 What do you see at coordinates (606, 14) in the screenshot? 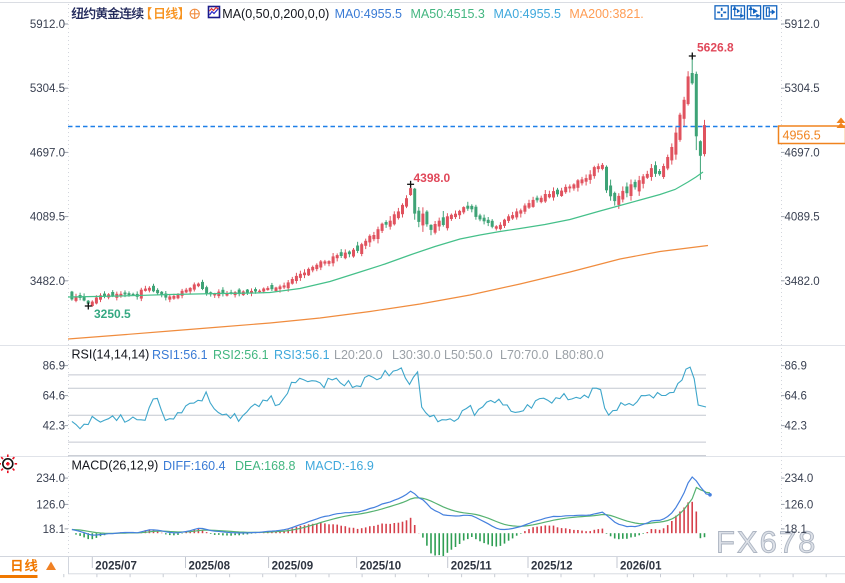
I see `svg-text: MA200:3821.` at bounding box center [606, 14].